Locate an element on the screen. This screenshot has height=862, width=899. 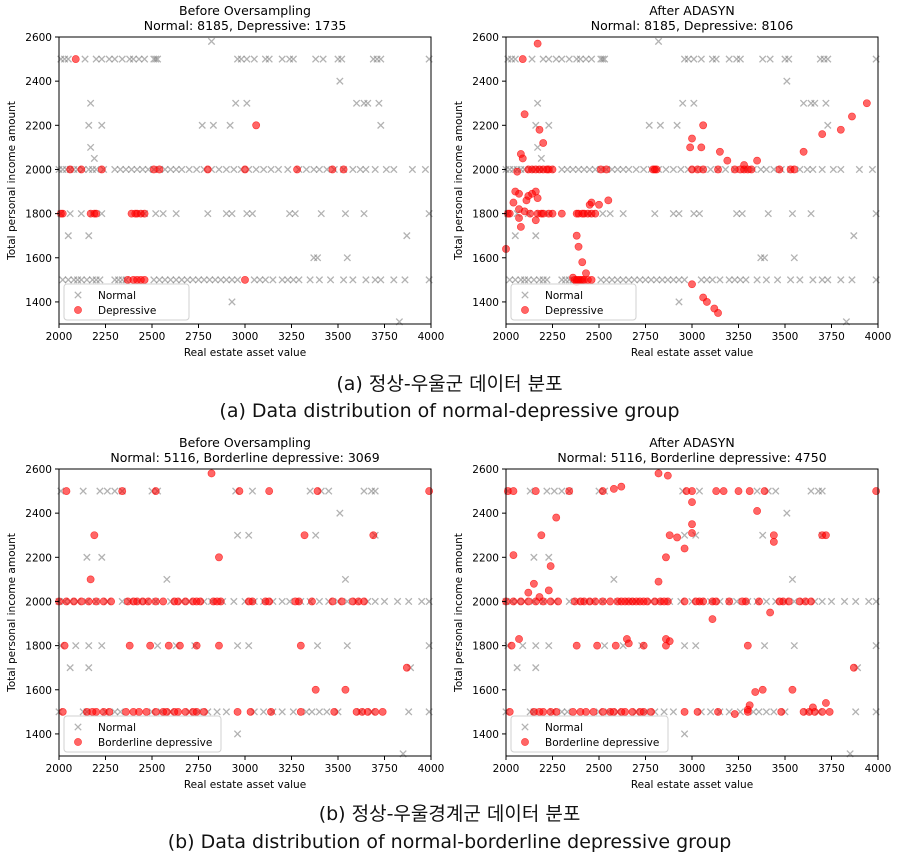
y-tick-label: 1400 is located at coordinates (38, 303).